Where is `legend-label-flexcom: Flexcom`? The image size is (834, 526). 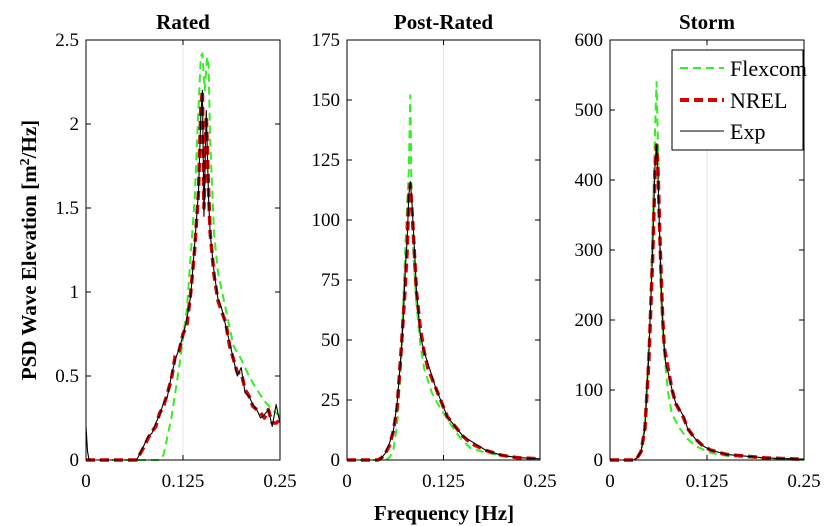 legend-label-flexcom: Flexcom is located at coordinates (768, 68).